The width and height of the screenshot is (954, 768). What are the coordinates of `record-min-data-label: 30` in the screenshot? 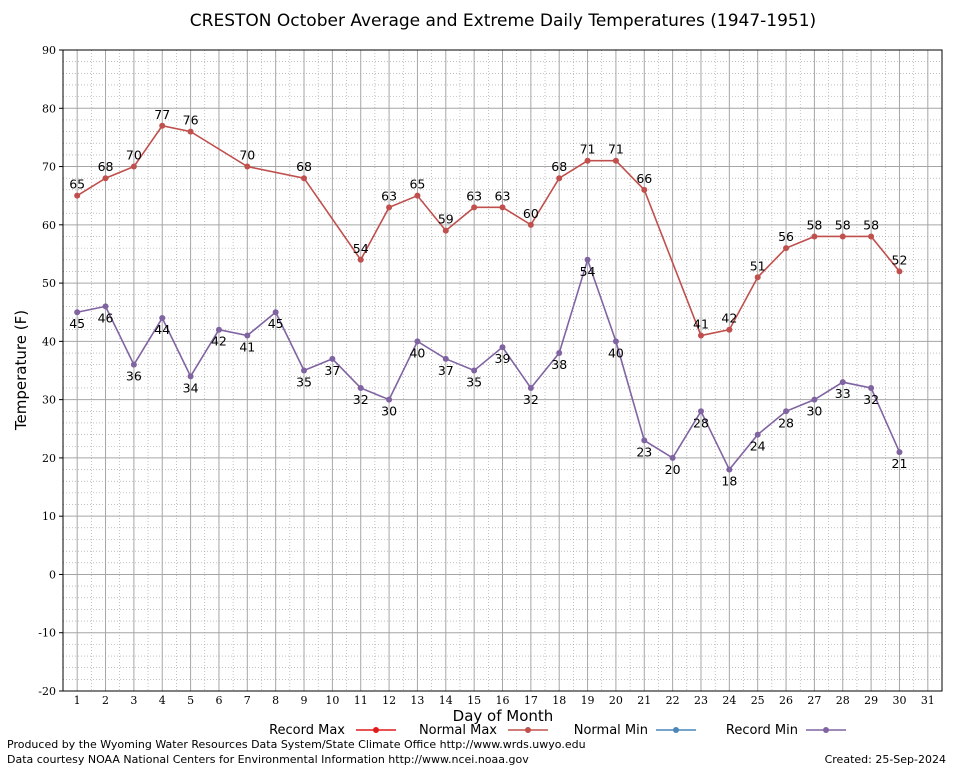 It's located at (389, 411).